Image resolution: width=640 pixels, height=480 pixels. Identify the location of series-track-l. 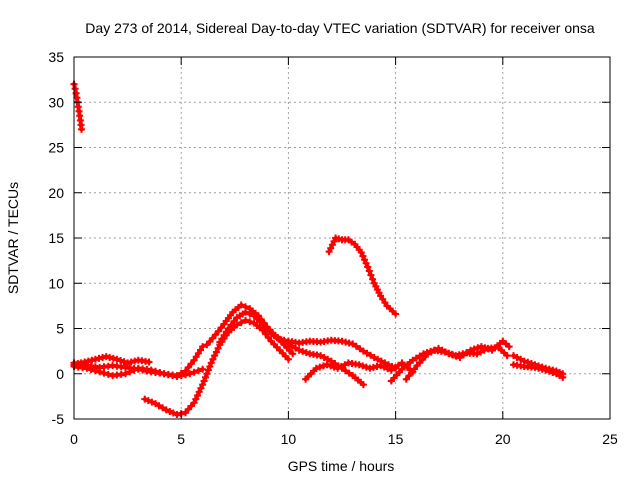
(457, 360).